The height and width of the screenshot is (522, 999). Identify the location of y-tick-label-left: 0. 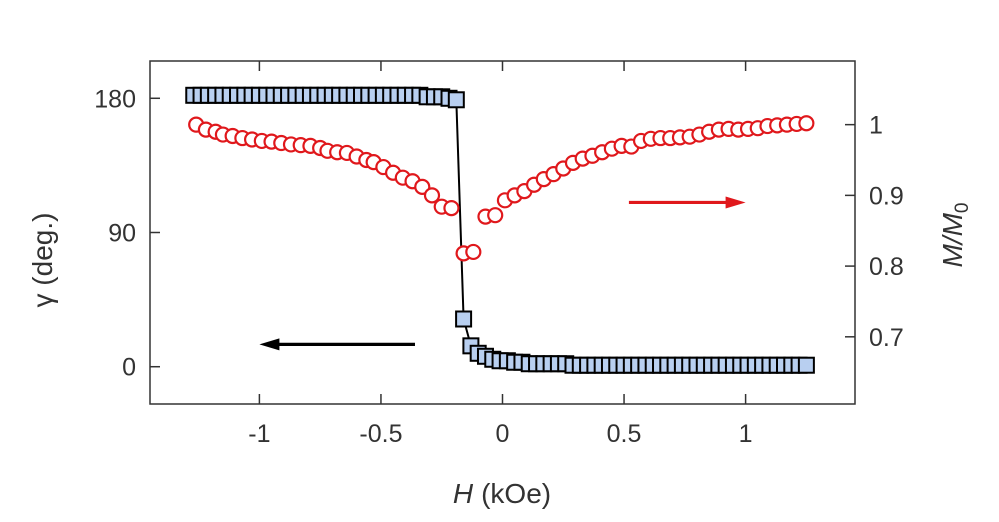
(129, 368).